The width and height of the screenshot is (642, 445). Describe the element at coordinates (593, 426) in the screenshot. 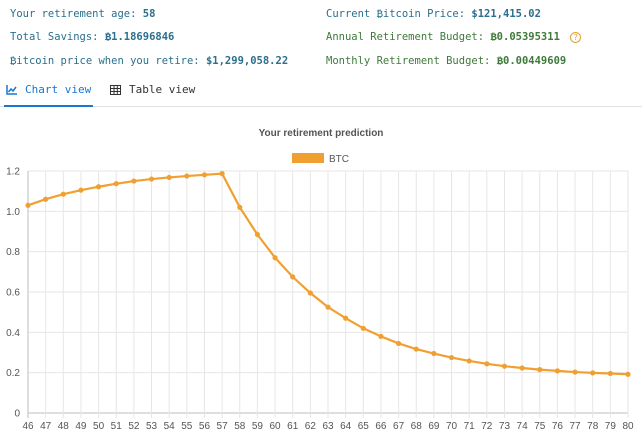

I see `x-tick-label: 78` at that location.